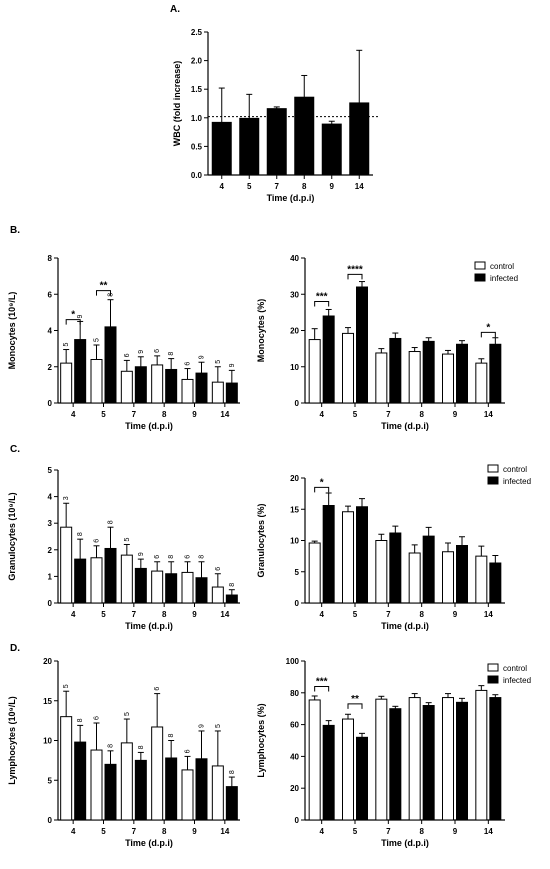 The image size is (550, 869). I want to click on y-tick-label: 2.0, so click(197, 61).